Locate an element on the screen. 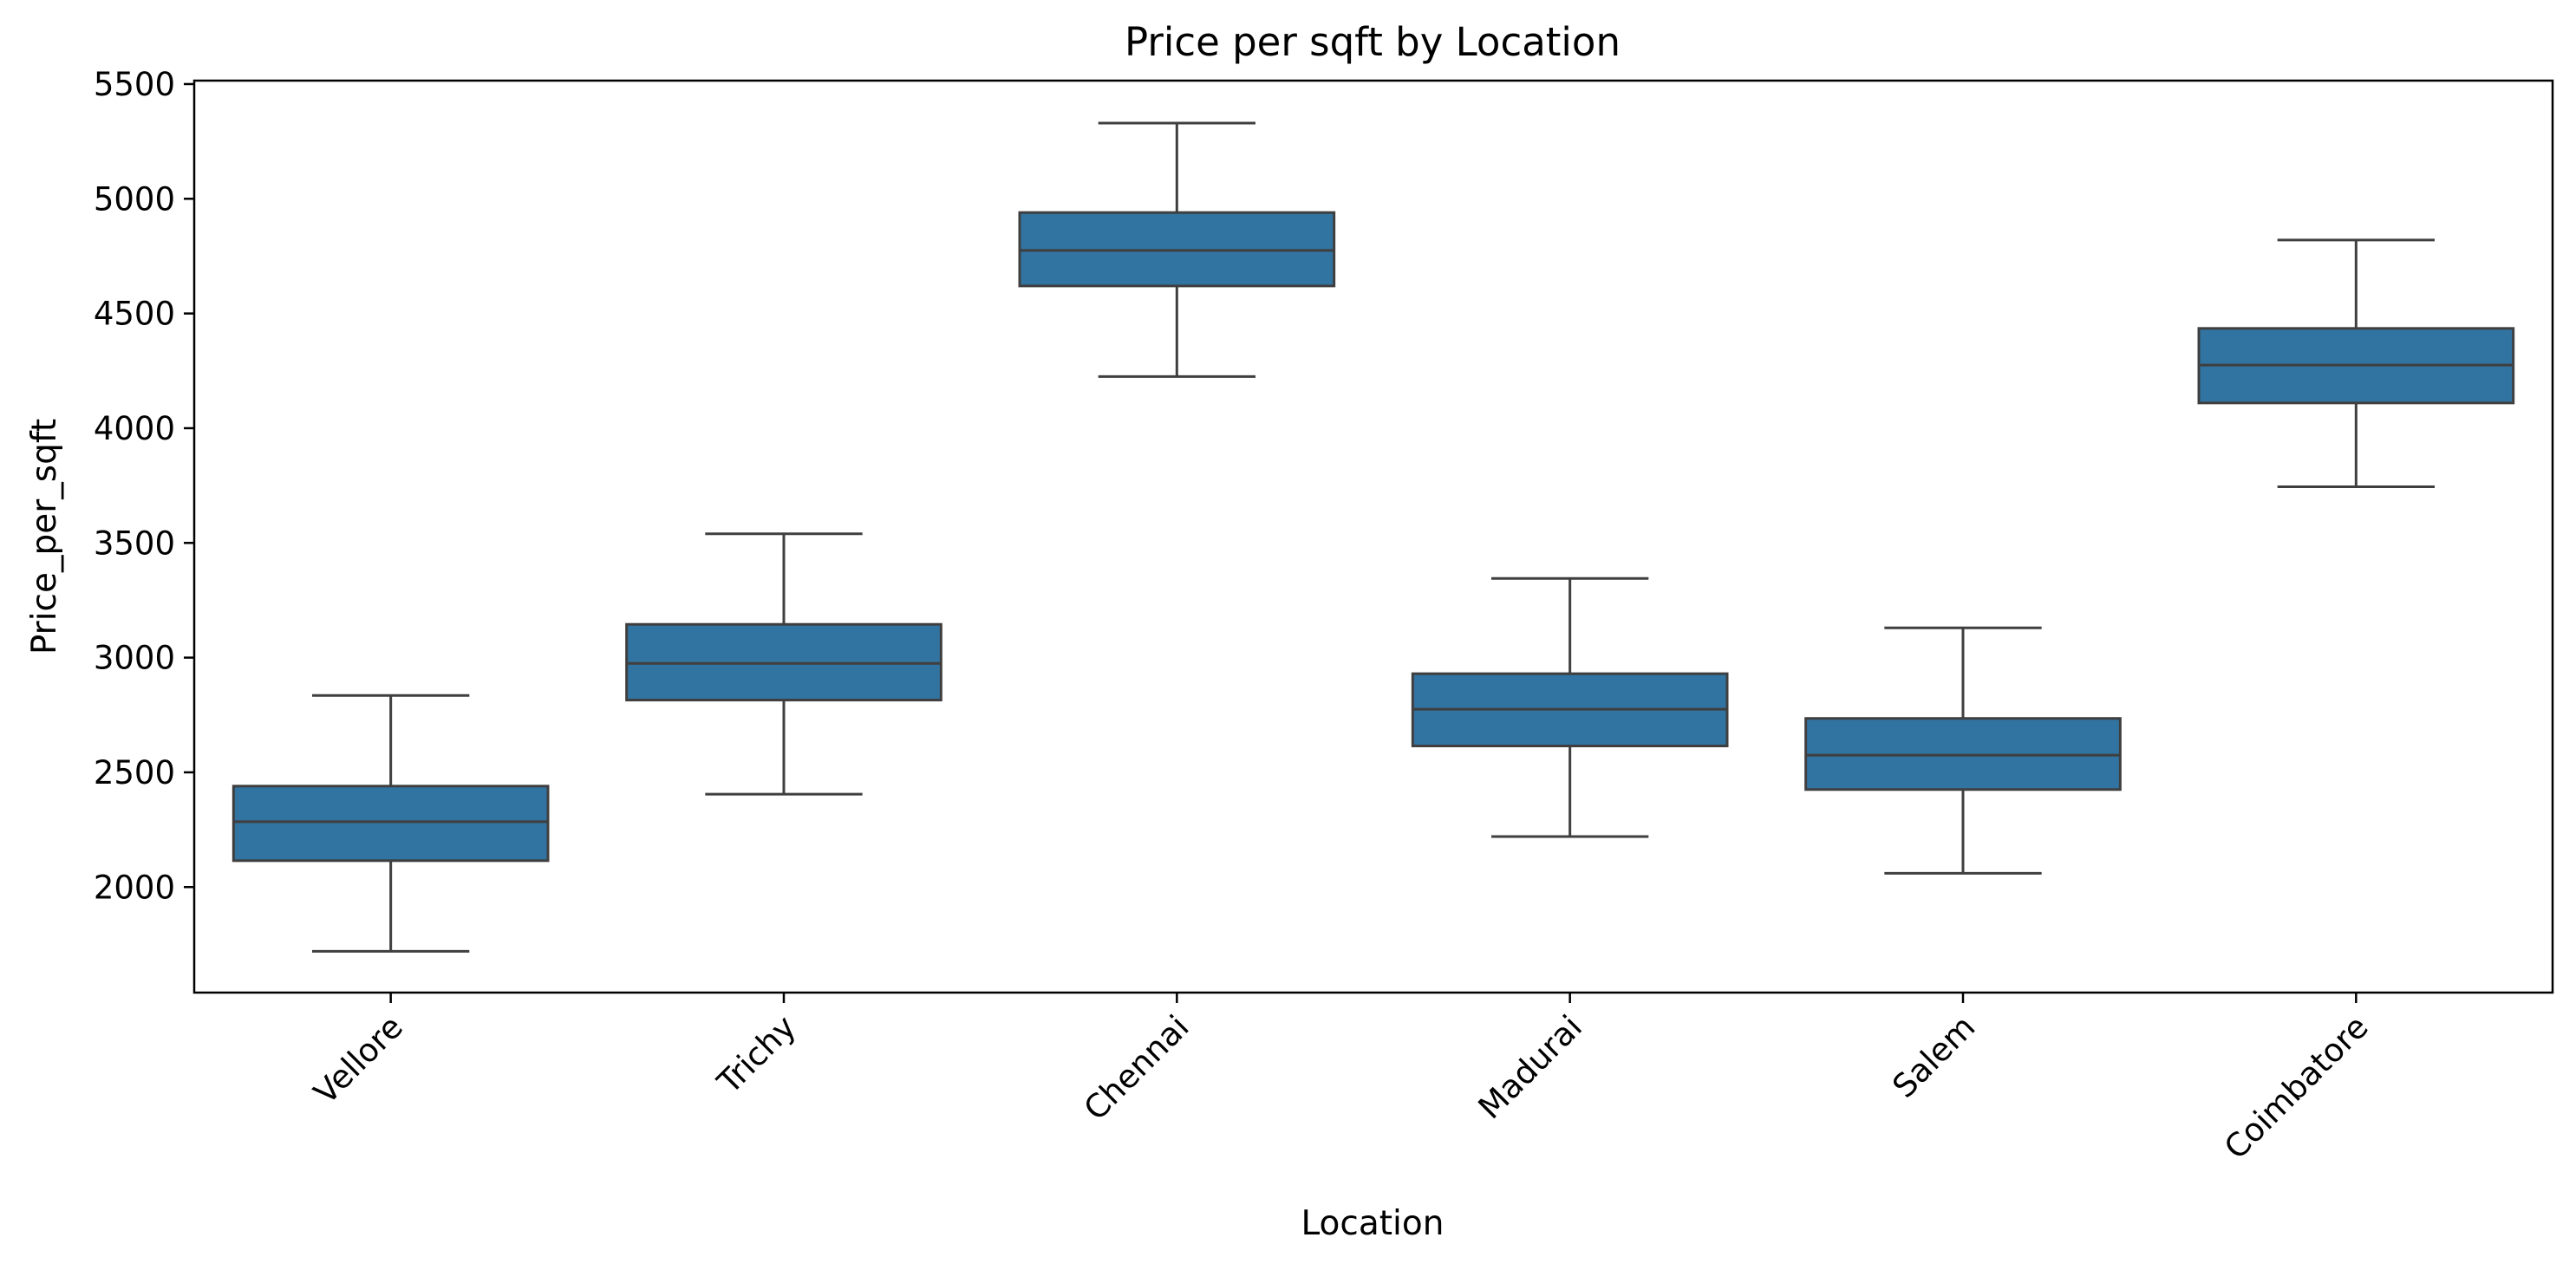 This screenshot has height=1270, width=2576. y-axis: 2000 2500 3000 3500 4000 4500 5000 5500 is located at coordinates (144, 486).